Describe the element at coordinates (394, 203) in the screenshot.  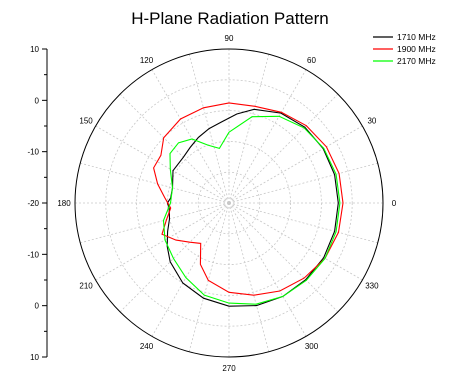
I see `angle-tick-label: 0` at that location.